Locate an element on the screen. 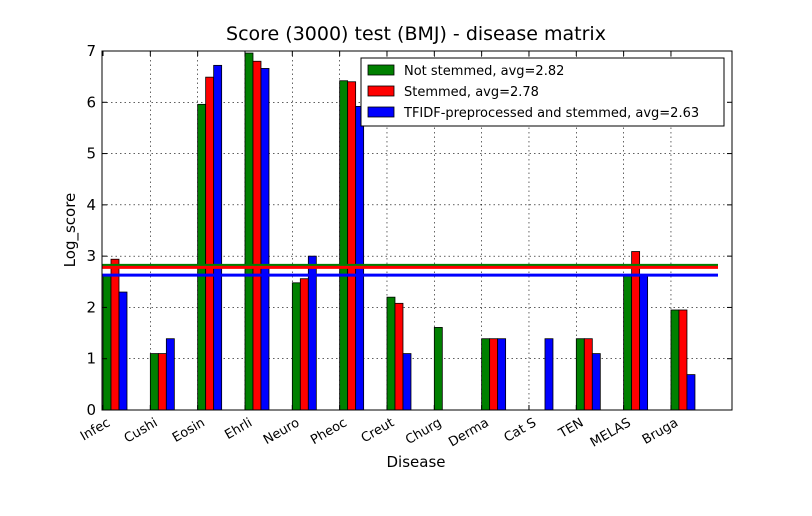 The image size is (812, 516). legend-label: TFIDF-preprocessed and stemmed, avg=2.63 is located at coordinates (551, 113).